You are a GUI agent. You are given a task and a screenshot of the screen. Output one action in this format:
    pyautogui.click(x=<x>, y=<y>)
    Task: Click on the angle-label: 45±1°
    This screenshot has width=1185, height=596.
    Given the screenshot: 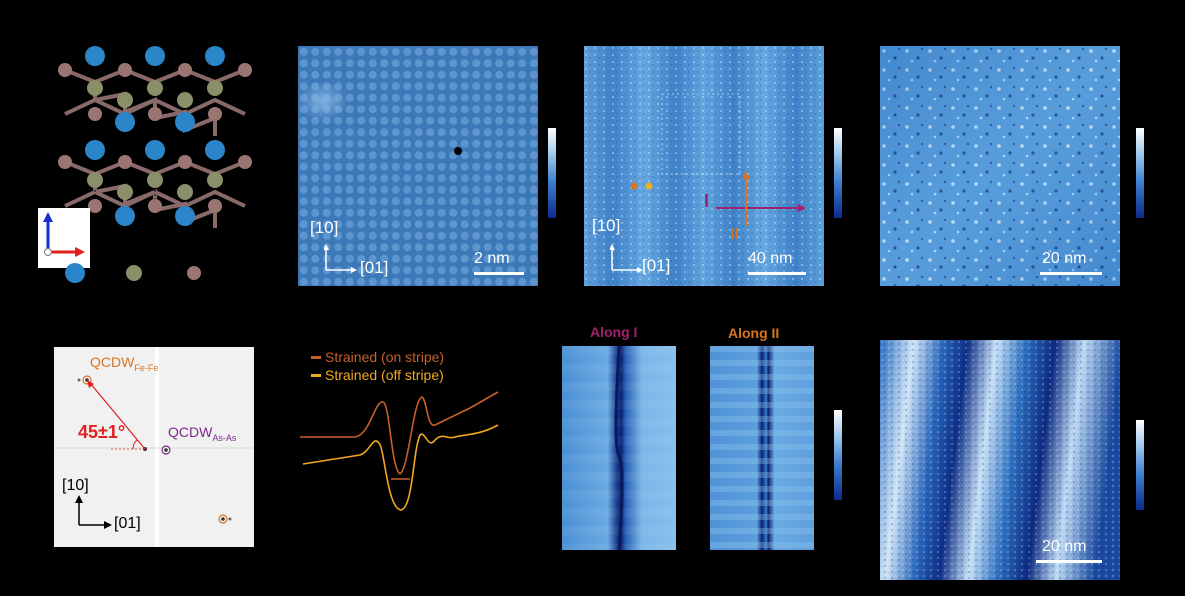 What is the action you would take?
    pyautogui.click(x=102, y=432)
    